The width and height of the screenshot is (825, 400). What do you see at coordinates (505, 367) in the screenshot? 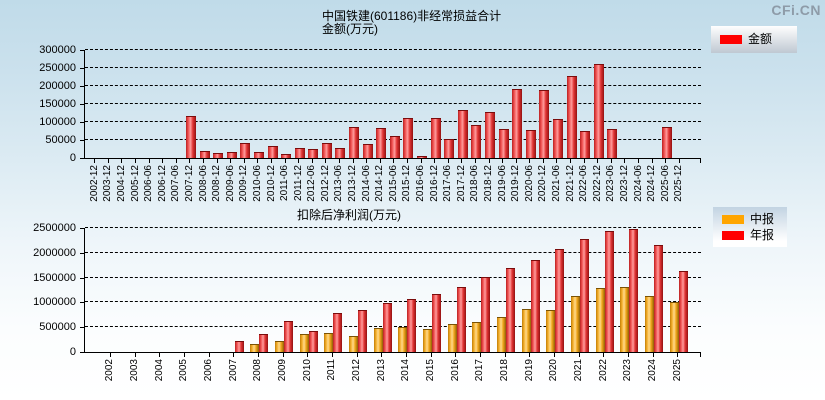
I see `x-axis-slot: 2018` at bounding box center [505, 367].